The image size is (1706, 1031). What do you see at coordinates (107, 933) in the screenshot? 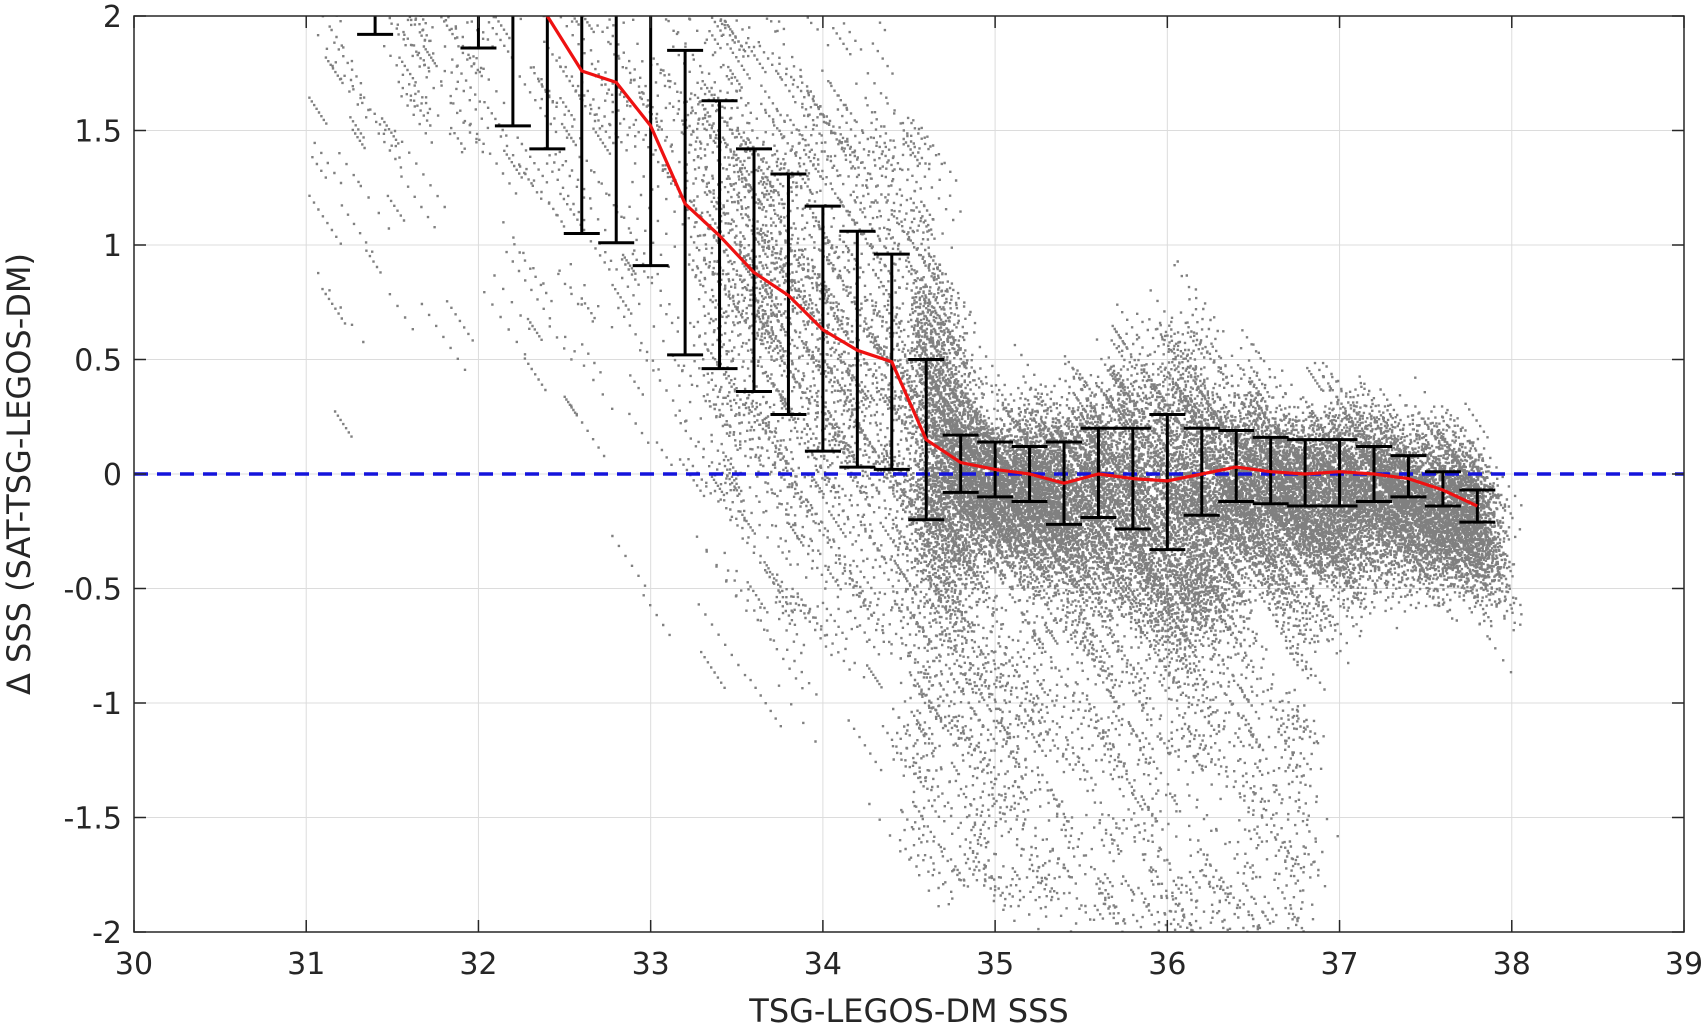
I see `y-tick-label: -2` at bounding box center [107, 933].